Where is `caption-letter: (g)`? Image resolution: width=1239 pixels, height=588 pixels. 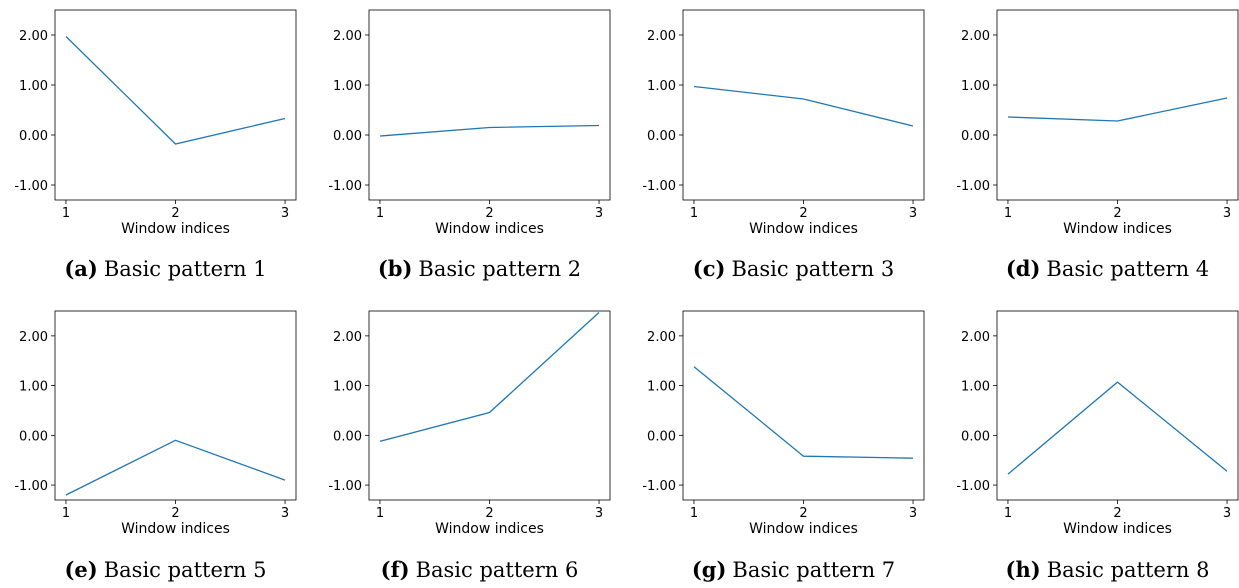
caption-letter: (g) is located at coordinates (709, 569).